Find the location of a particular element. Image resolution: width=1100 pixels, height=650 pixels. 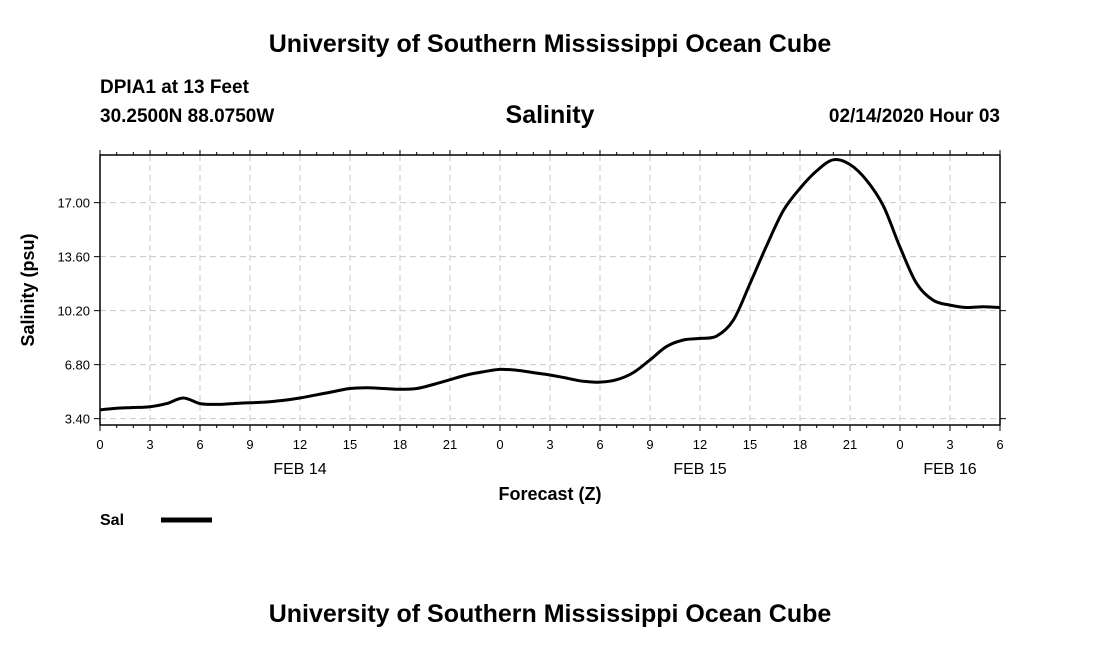

forecast-datetime: 02/14/2020 Hour 03 is located at coordinates (914, 116).